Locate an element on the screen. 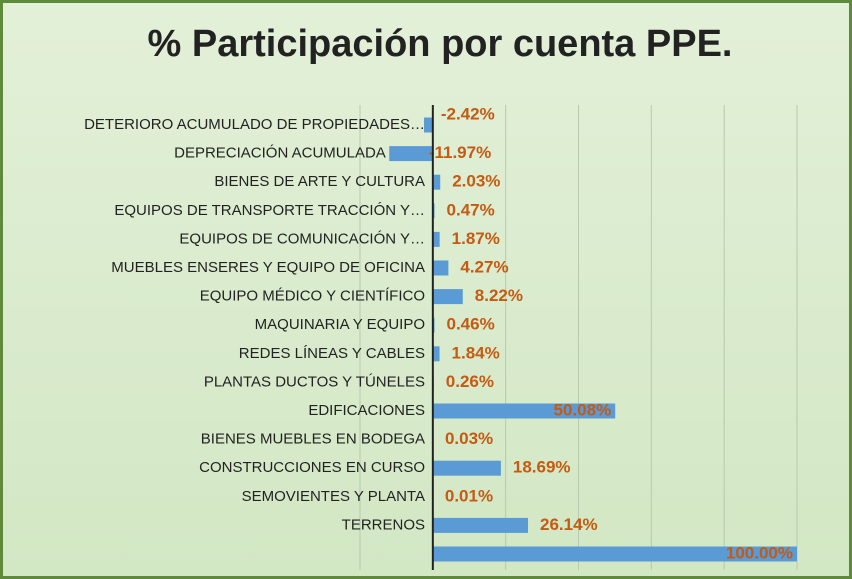 Image resolution: width=852 pixels, height=579 pixels. value-label: 100.00% is located at coordinates (759, 552).